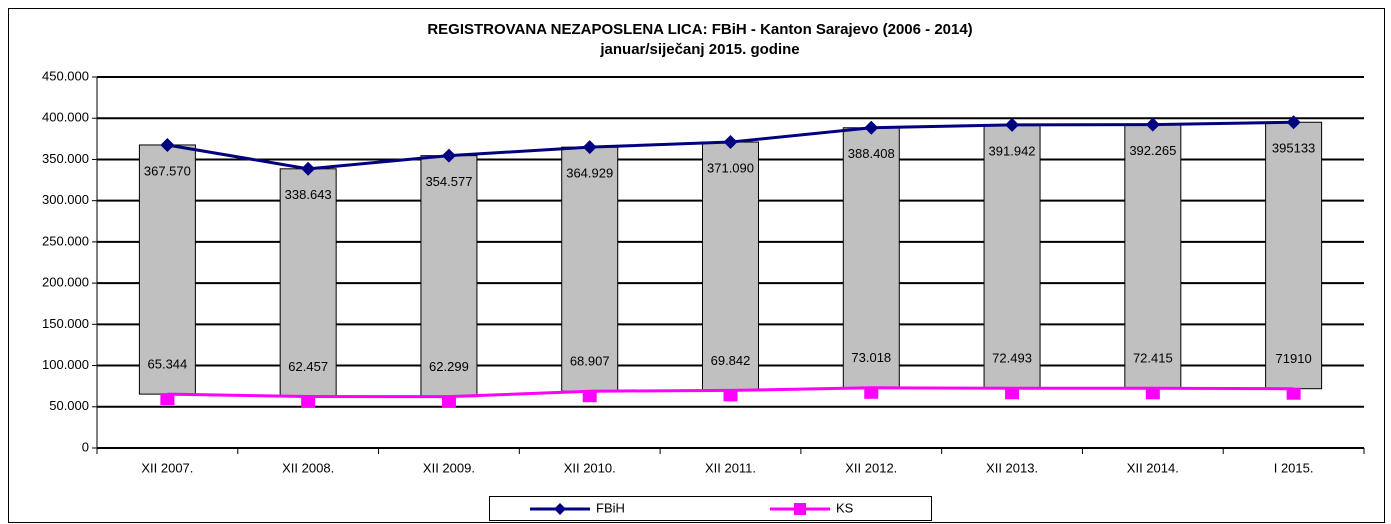  What do you see at coordinates (449, 467) in the screenshot?
I see `x-tick-label: XII 2009.` at bounding box center [449, 467].